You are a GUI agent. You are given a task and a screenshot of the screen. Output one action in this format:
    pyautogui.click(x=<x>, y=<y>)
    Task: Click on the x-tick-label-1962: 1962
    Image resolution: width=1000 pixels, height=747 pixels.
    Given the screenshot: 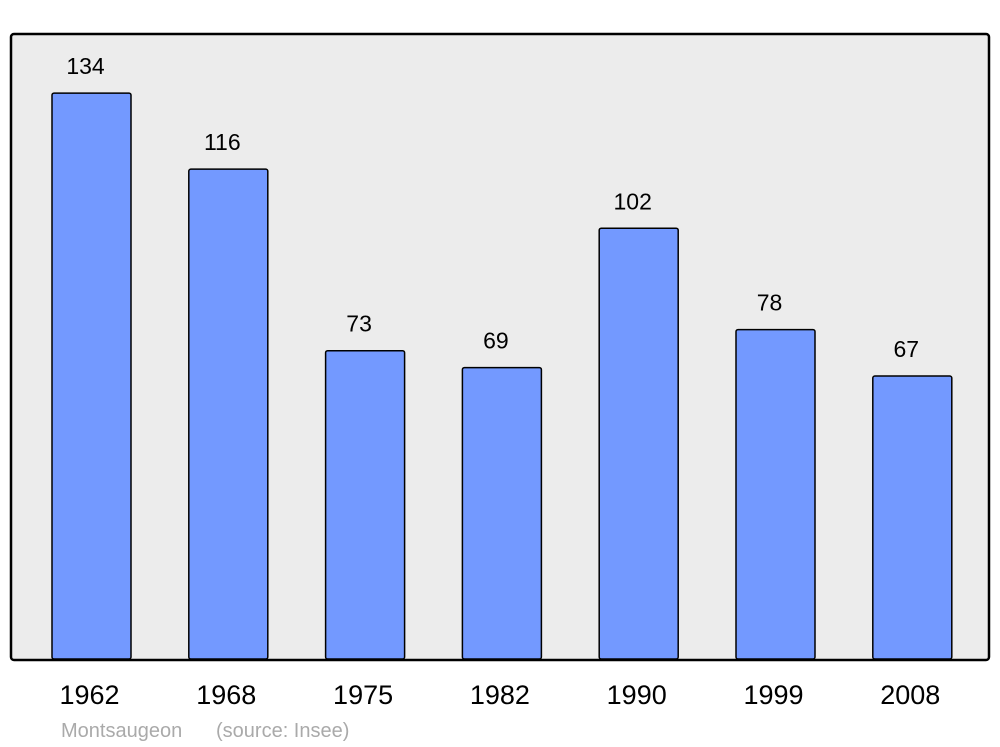 What is the action you would take?
    pyautogui.click(x=89, y=695)
    